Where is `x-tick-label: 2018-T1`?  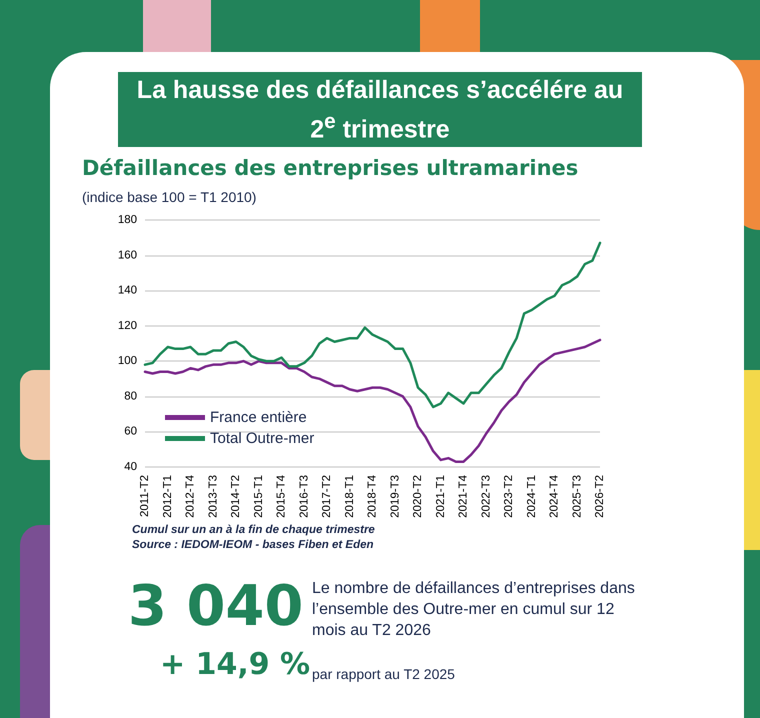 x-tick-label: 2018-T1 is located at coordinates (350, 496).